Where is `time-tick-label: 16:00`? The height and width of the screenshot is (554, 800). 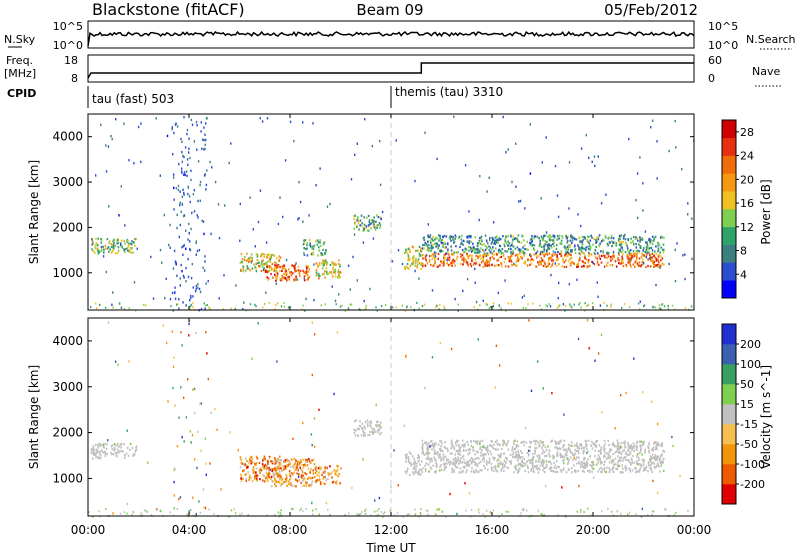 time-tick-label: 16:00 is located at coordinates (492, 530).